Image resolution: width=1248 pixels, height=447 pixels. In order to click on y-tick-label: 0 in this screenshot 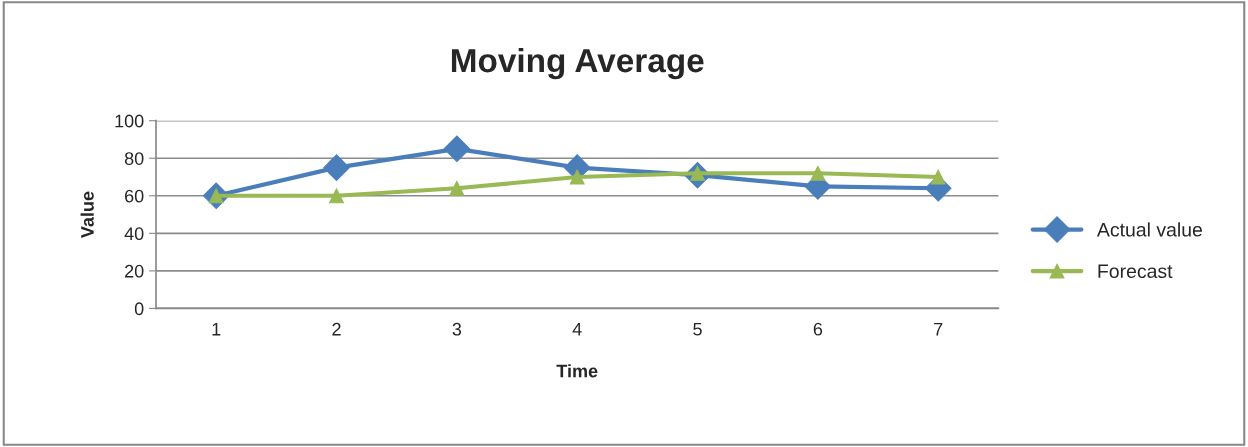, I will do `click(139, 309)`.